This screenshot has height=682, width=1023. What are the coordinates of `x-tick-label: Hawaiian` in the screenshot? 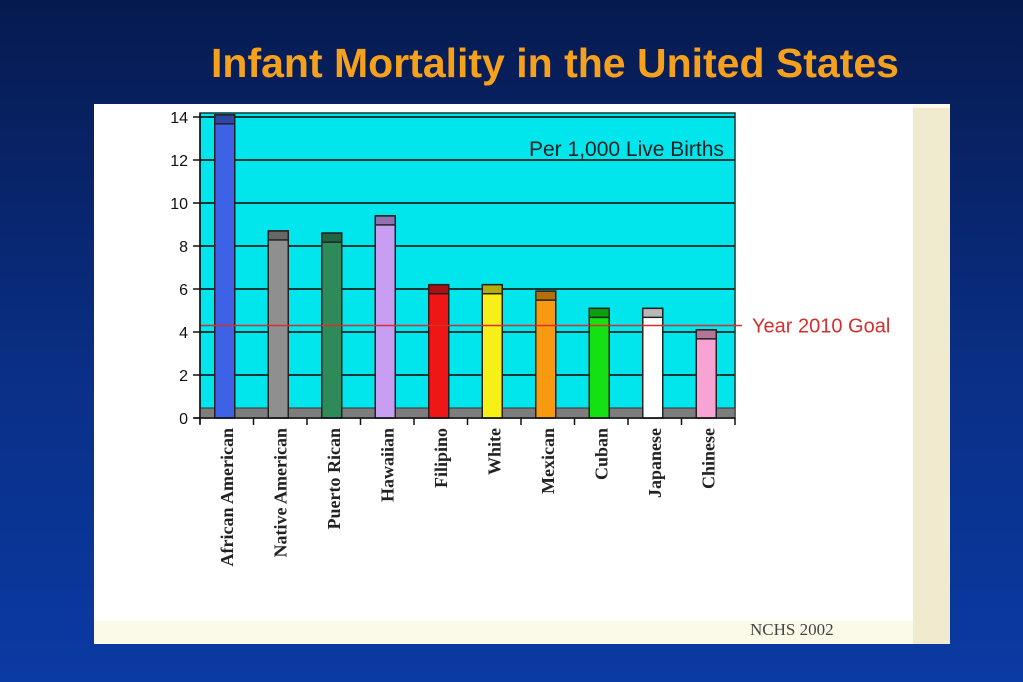 It's located at (387, 465).